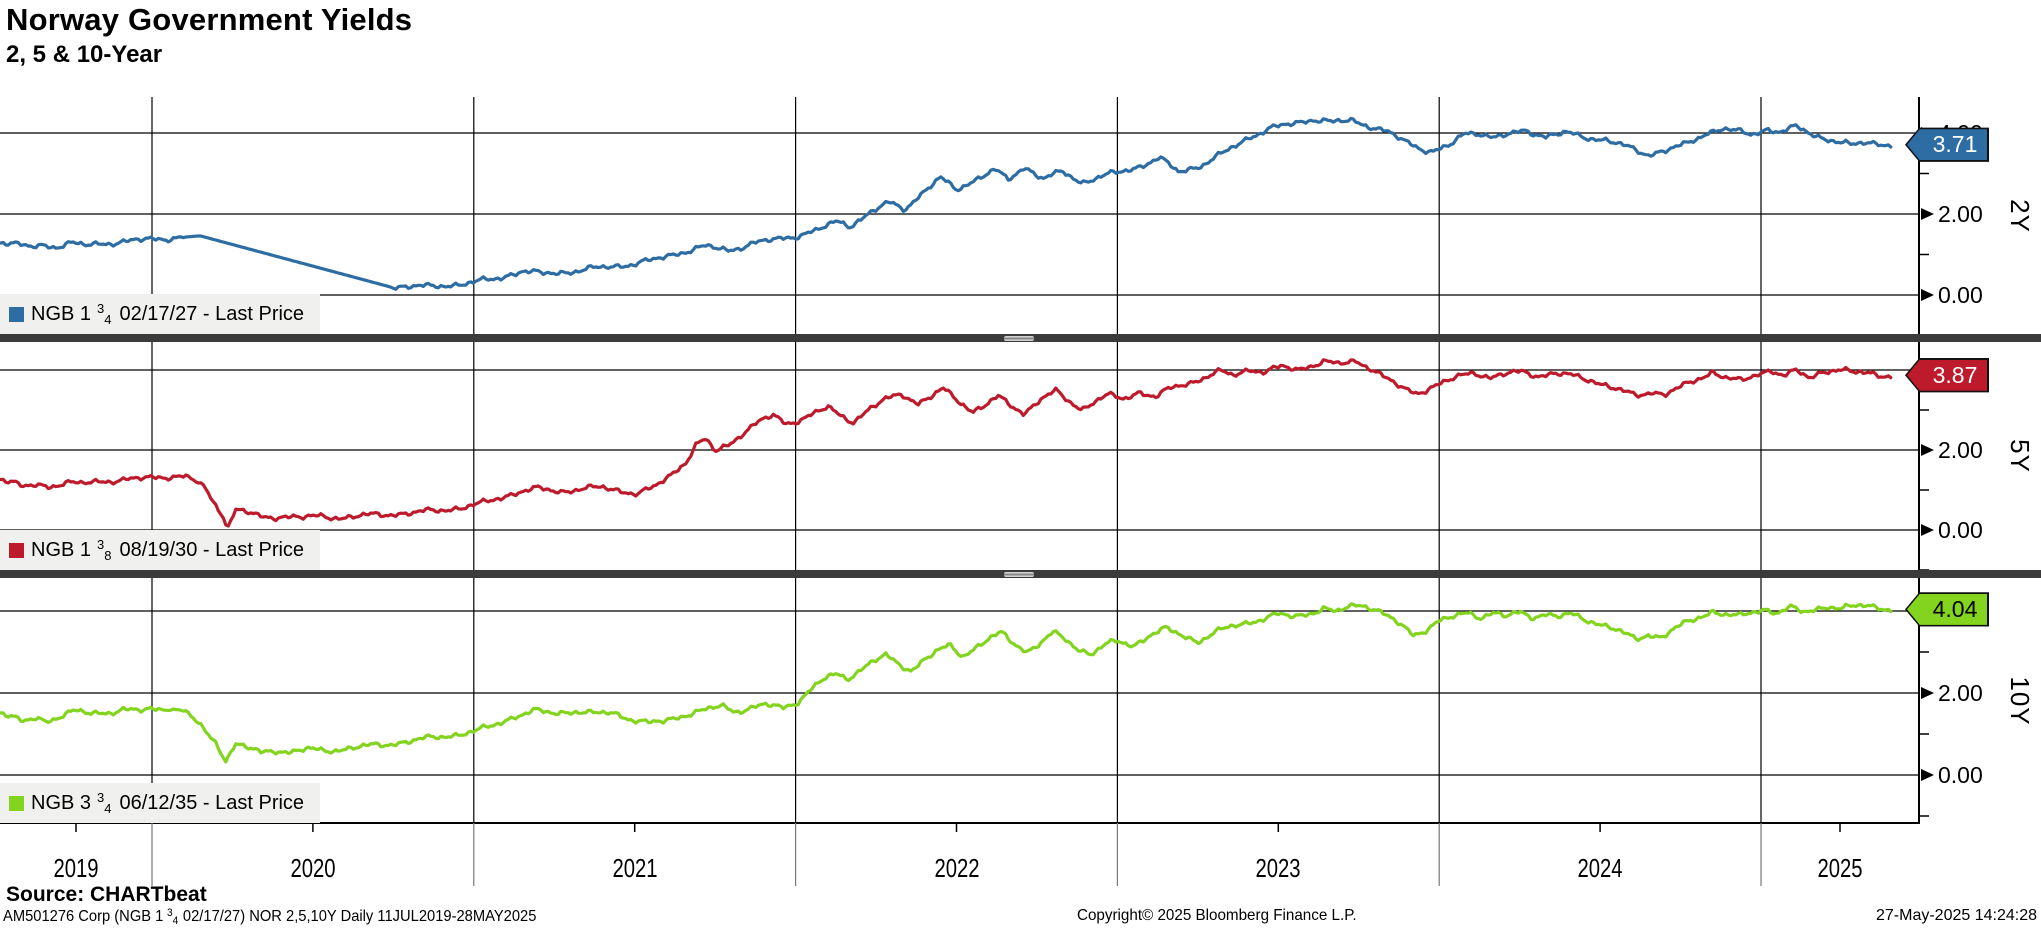 The height and width of the screenshot is (936, 2041). I want to click on legend-5y: NGB 1 38 08/19/30 - Last Price, so click(160, 550).